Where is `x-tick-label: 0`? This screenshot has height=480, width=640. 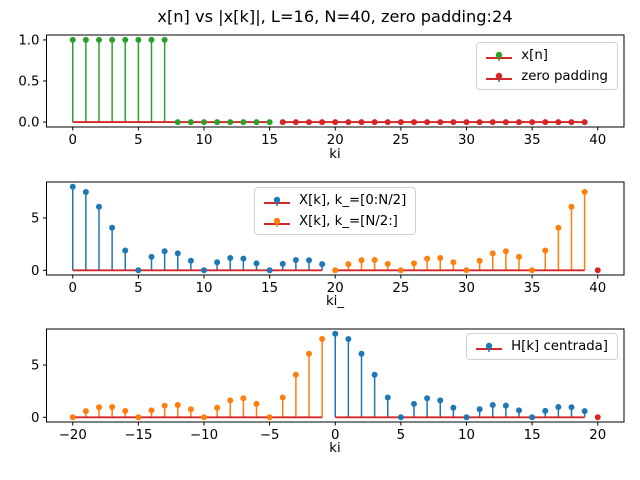 x-tick-label: 0 is located at coordinates (73, 288).